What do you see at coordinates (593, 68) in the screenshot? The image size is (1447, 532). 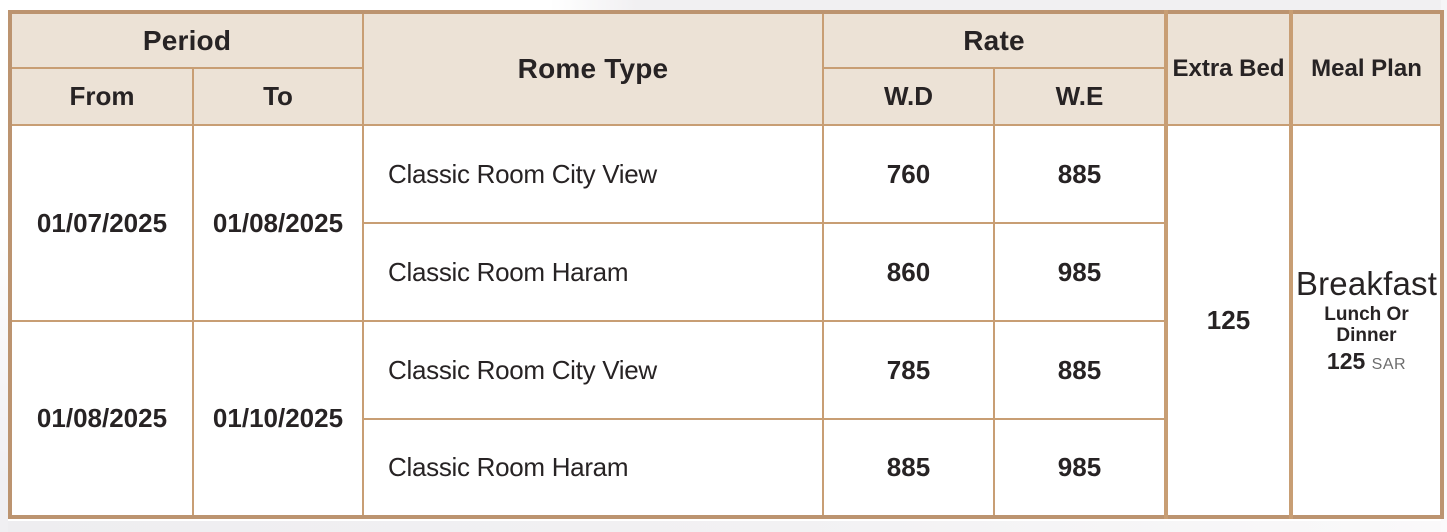 I see `room-type-header: Rome Type` at bounding box center [593, 68].